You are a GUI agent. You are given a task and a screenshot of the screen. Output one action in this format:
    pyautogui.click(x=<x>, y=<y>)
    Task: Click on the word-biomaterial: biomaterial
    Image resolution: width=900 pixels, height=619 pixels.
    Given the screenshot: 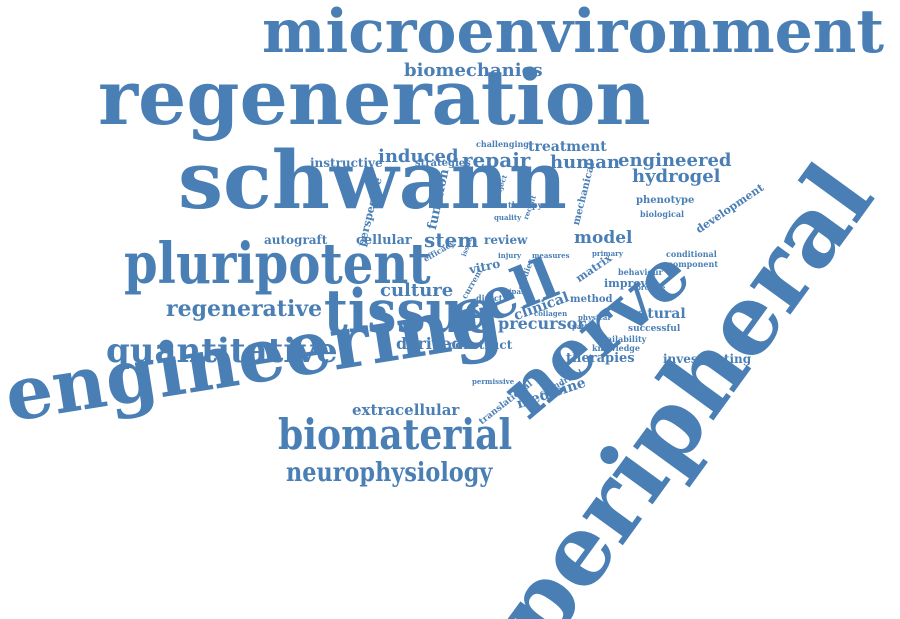 What is the action you would take?
    pyautogui.click(x=395, y=434)
    